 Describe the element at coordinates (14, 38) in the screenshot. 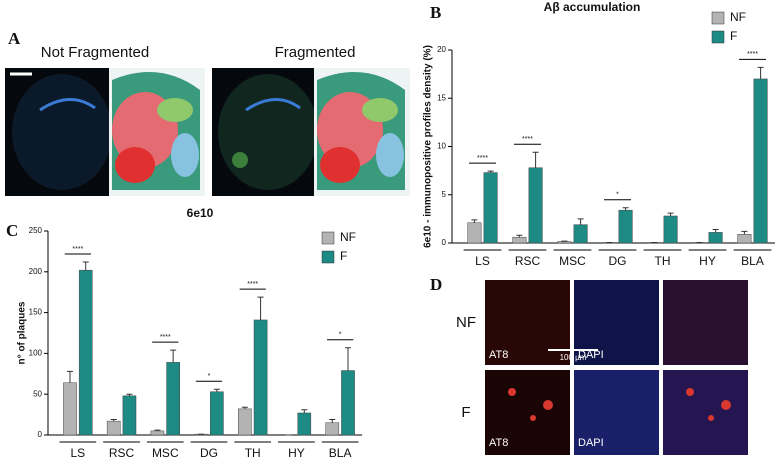

I see `panel-label: A` at that location.